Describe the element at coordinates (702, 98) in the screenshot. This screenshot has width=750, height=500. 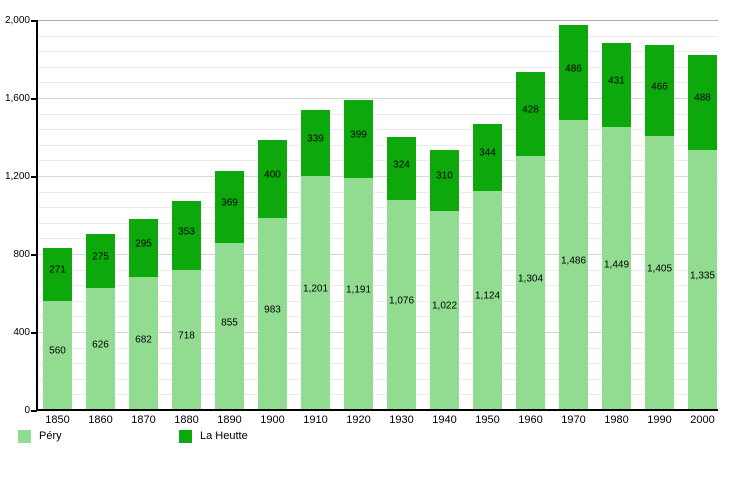
I see `value-label-la-heutte-2000: 488` at that location.